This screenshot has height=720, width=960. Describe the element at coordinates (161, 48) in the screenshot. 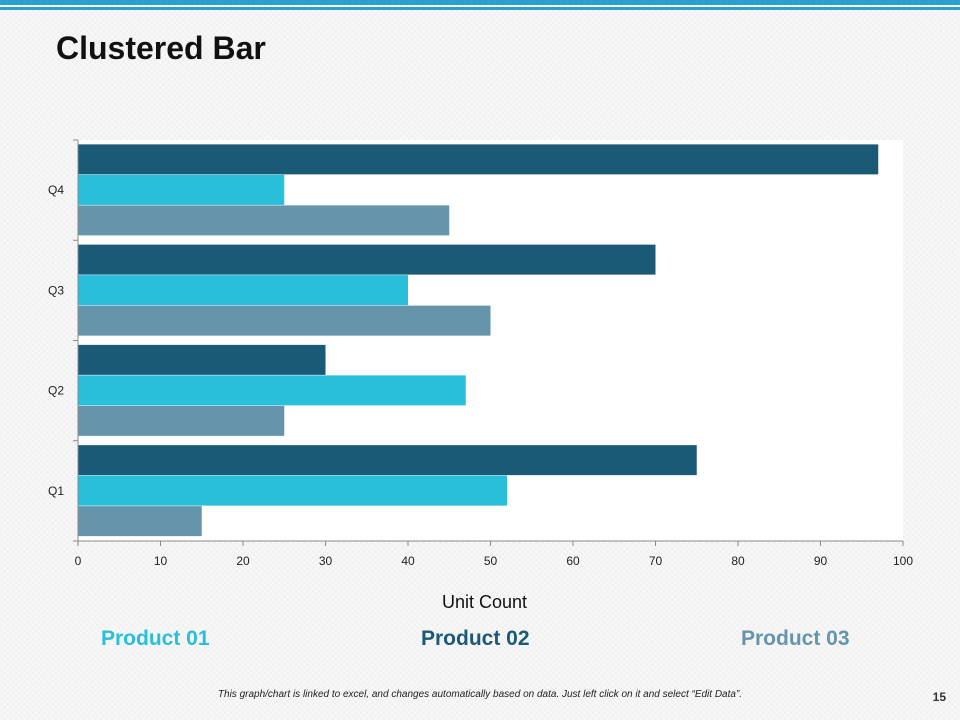

I see `slide-title: Clustered Bar` at that location.